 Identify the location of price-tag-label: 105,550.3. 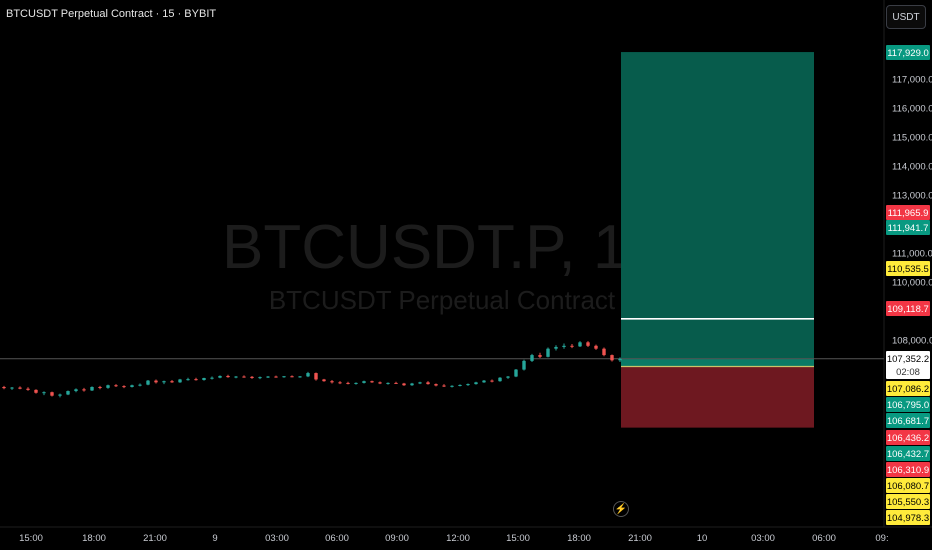
(908, 502).